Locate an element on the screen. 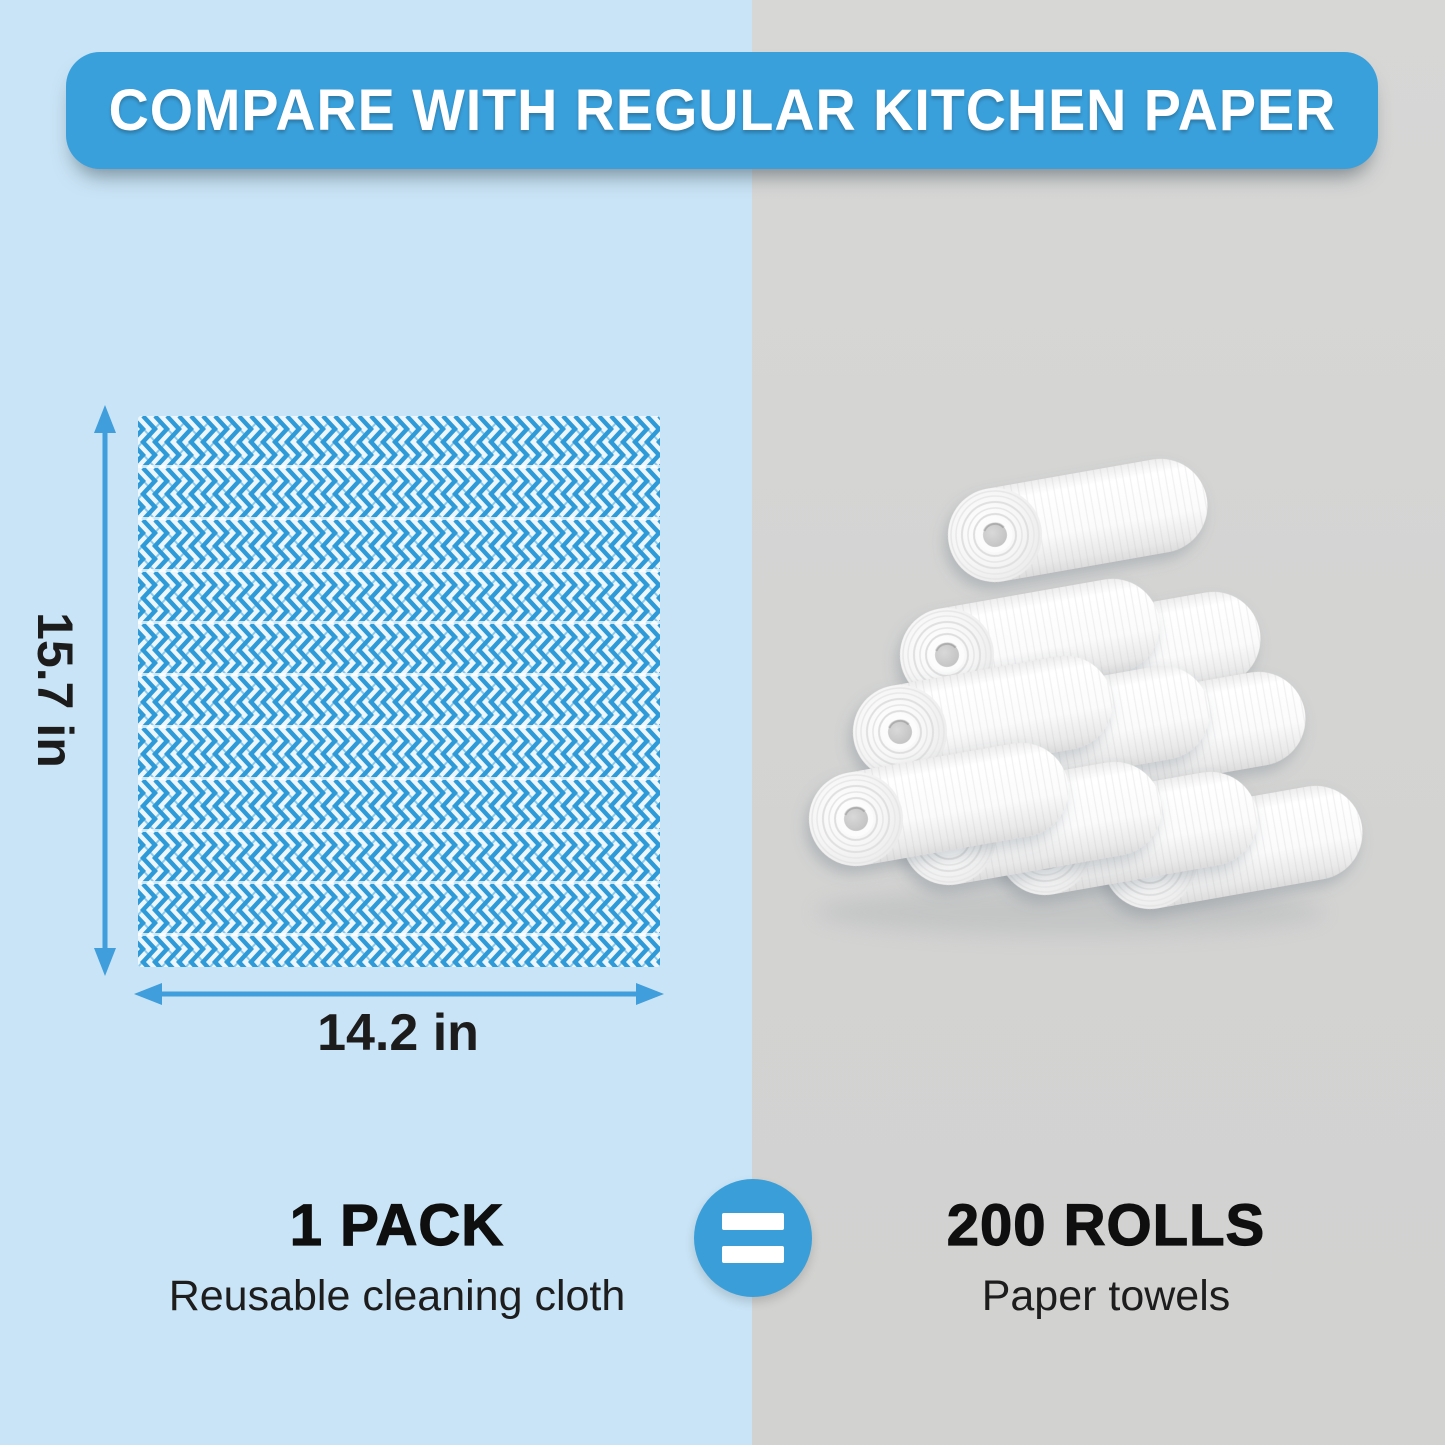  equals-icon is located at coordinates (753, 1238).